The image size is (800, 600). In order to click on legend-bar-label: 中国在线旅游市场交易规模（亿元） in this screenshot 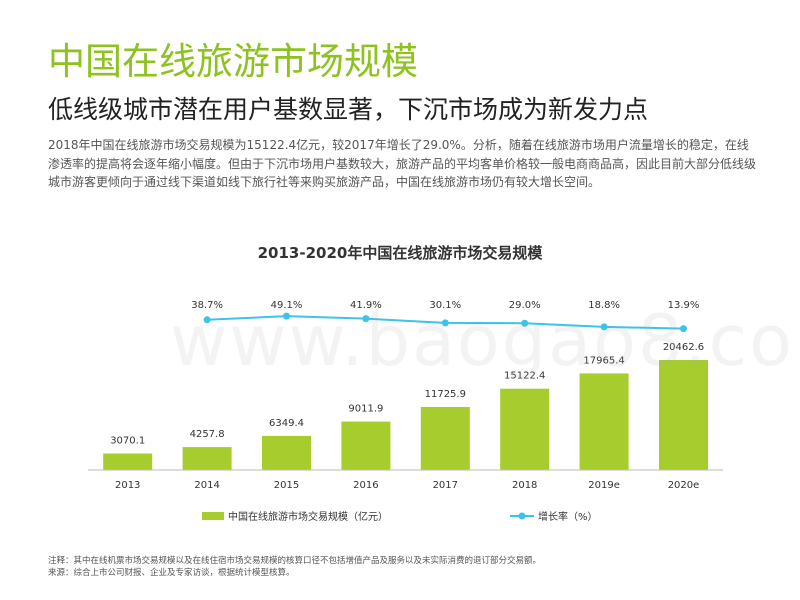, I will do `click(308, 516)`.